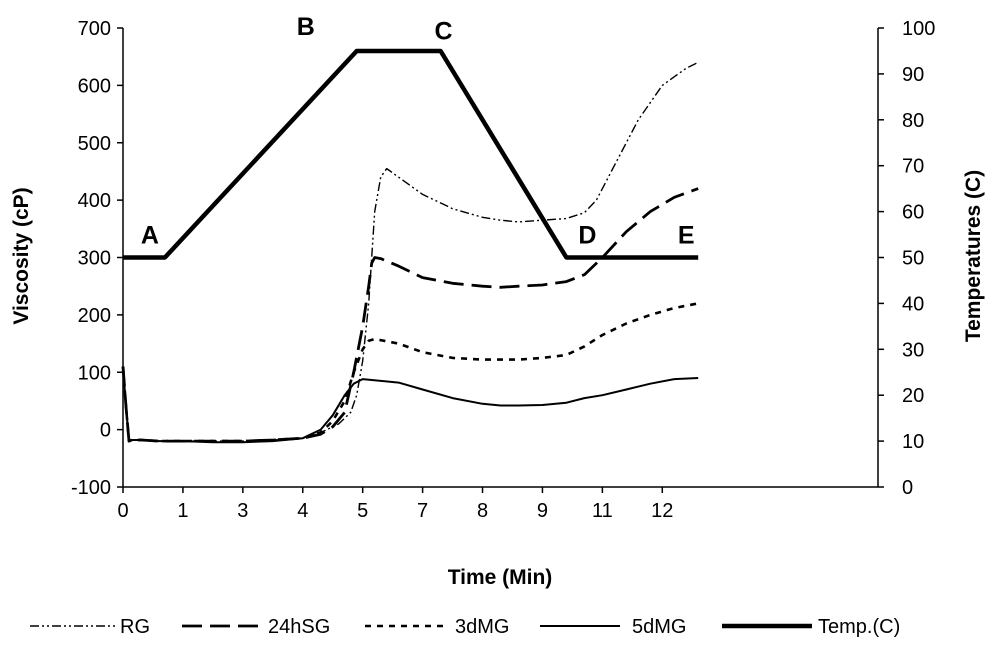  I want to click on legend-label-rg: RG, so click(135, 627).